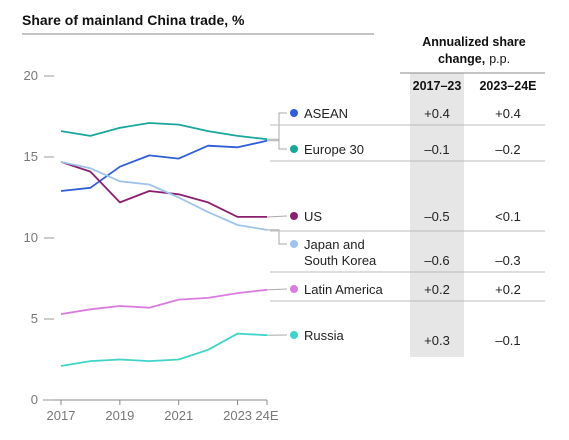  Describe the element at coordinates (437, 340) in the screenshot. I see `table-value-russia-2017-23: +0.3` at that location.